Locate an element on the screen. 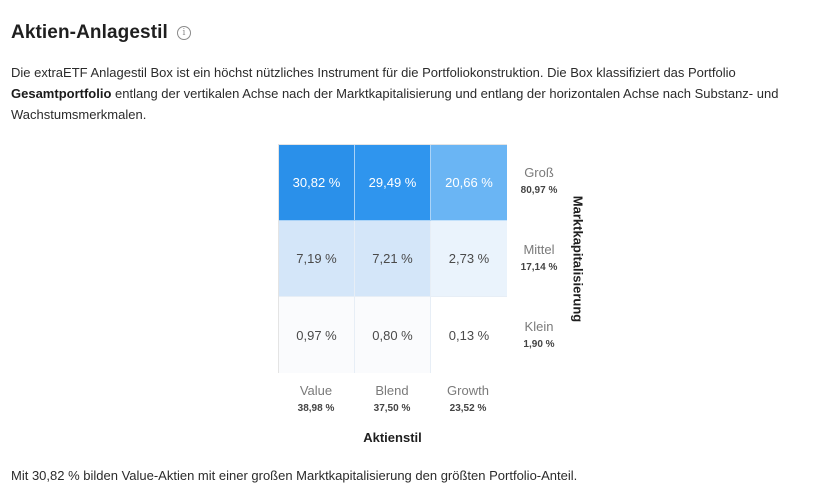 The width and height of the screenshot is (836, 498). col-label-growth: Growth 23,52 % is located at coordinates (468, 398).